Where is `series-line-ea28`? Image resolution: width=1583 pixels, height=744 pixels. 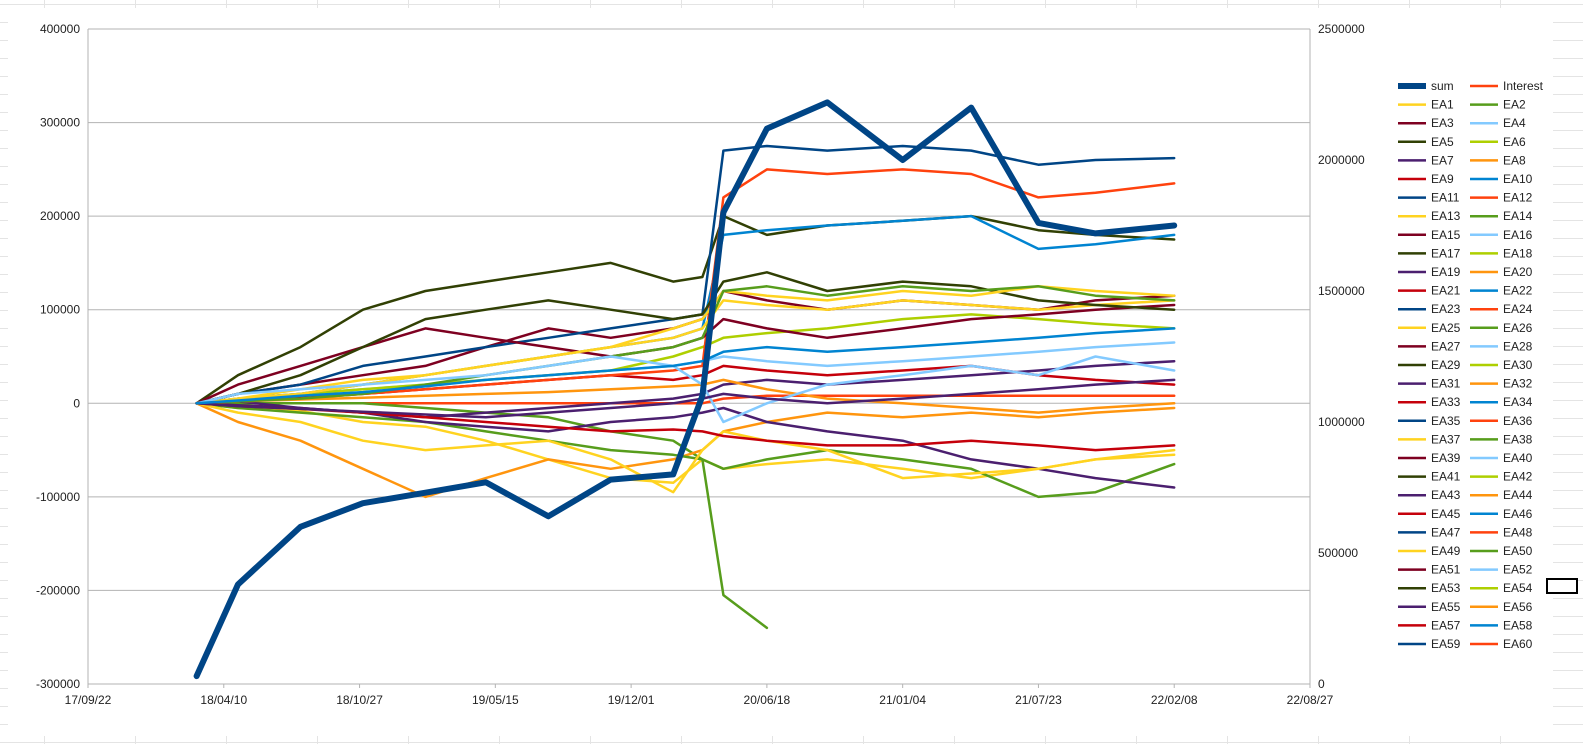 series-line-ea28 is located at coordinates (685, 389).